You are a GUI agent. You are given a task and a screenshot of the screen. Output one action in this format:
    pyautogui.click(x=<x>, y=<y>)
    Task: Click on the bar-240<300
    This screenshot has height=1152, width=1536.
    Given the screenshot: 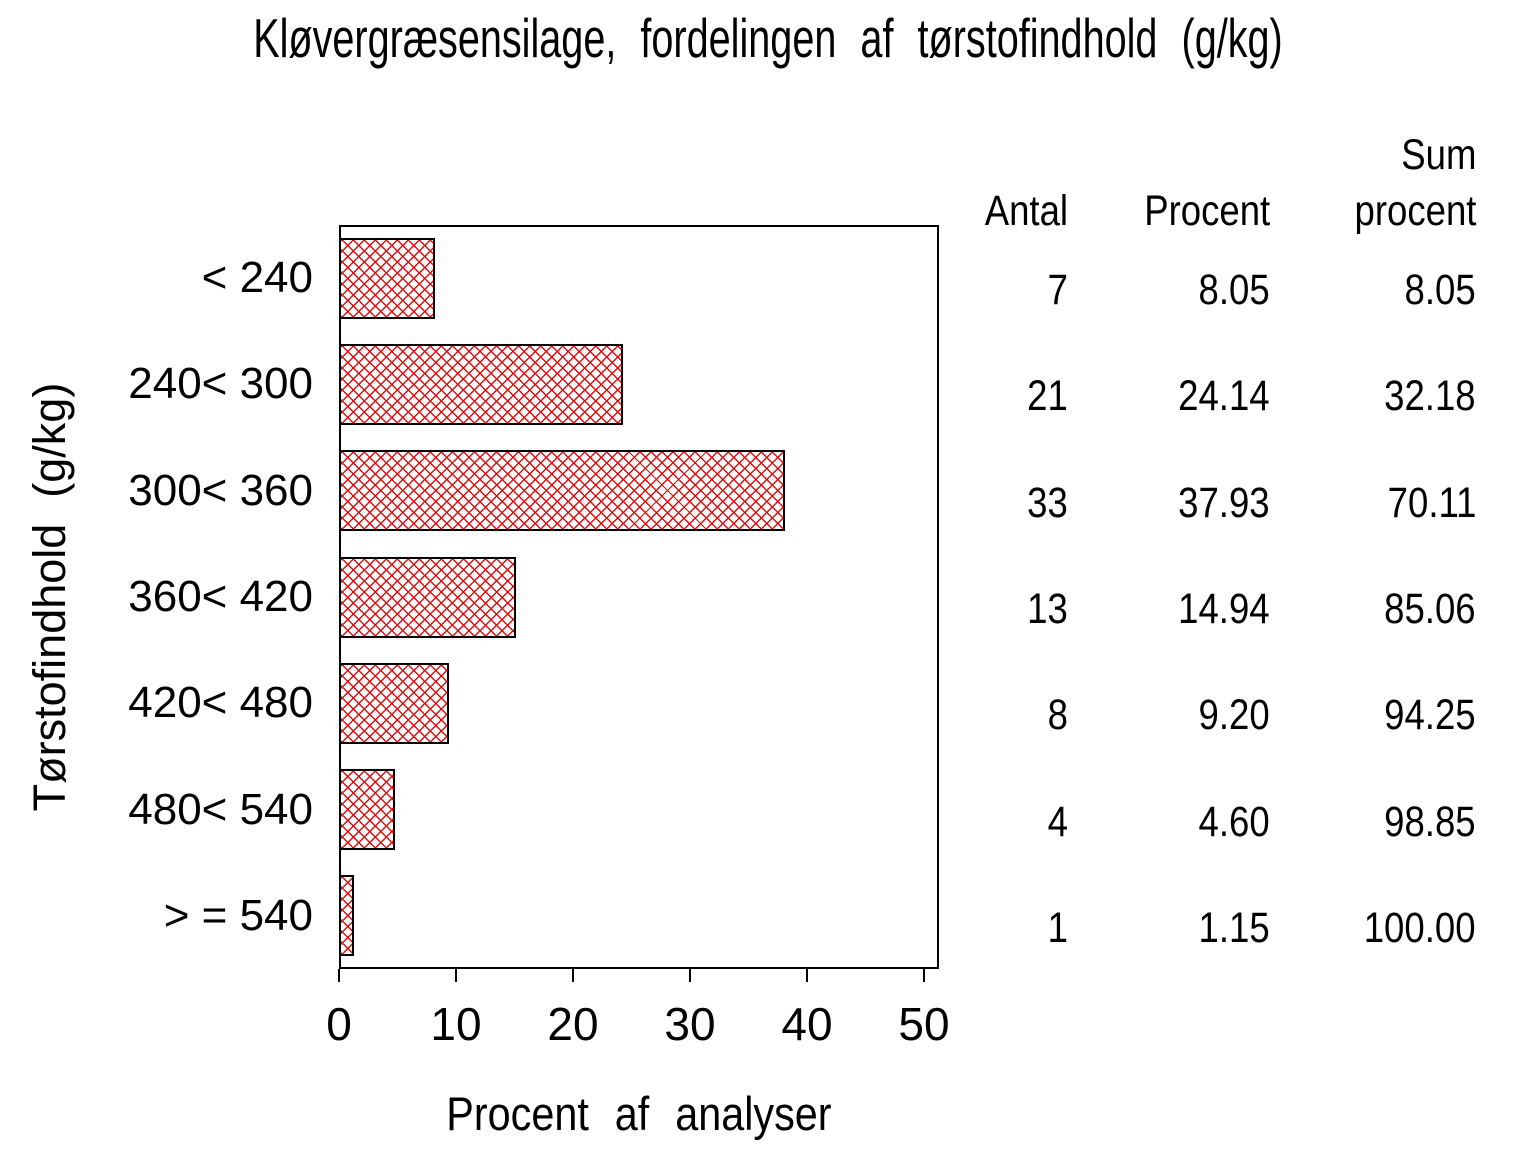 What is the action you would take?
    pyautogui.click(x=481, y=384)
    